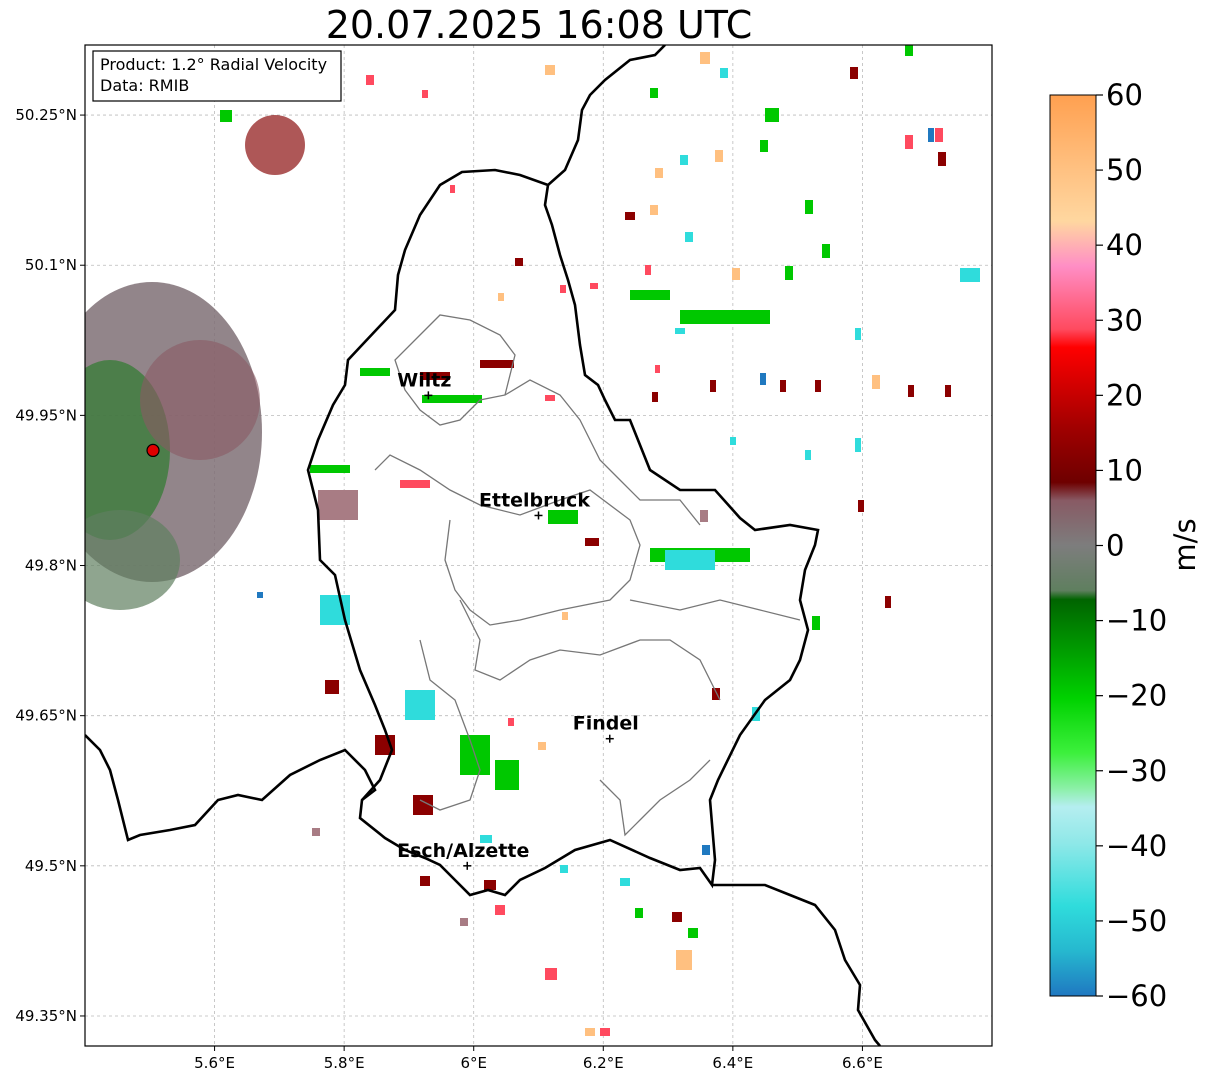 The height and width of the screenshot is (1081, 1207). Describe the element at coordinates (1124, 395) in the screenshot. I see `colorbar-tick-label: 20` at that location.